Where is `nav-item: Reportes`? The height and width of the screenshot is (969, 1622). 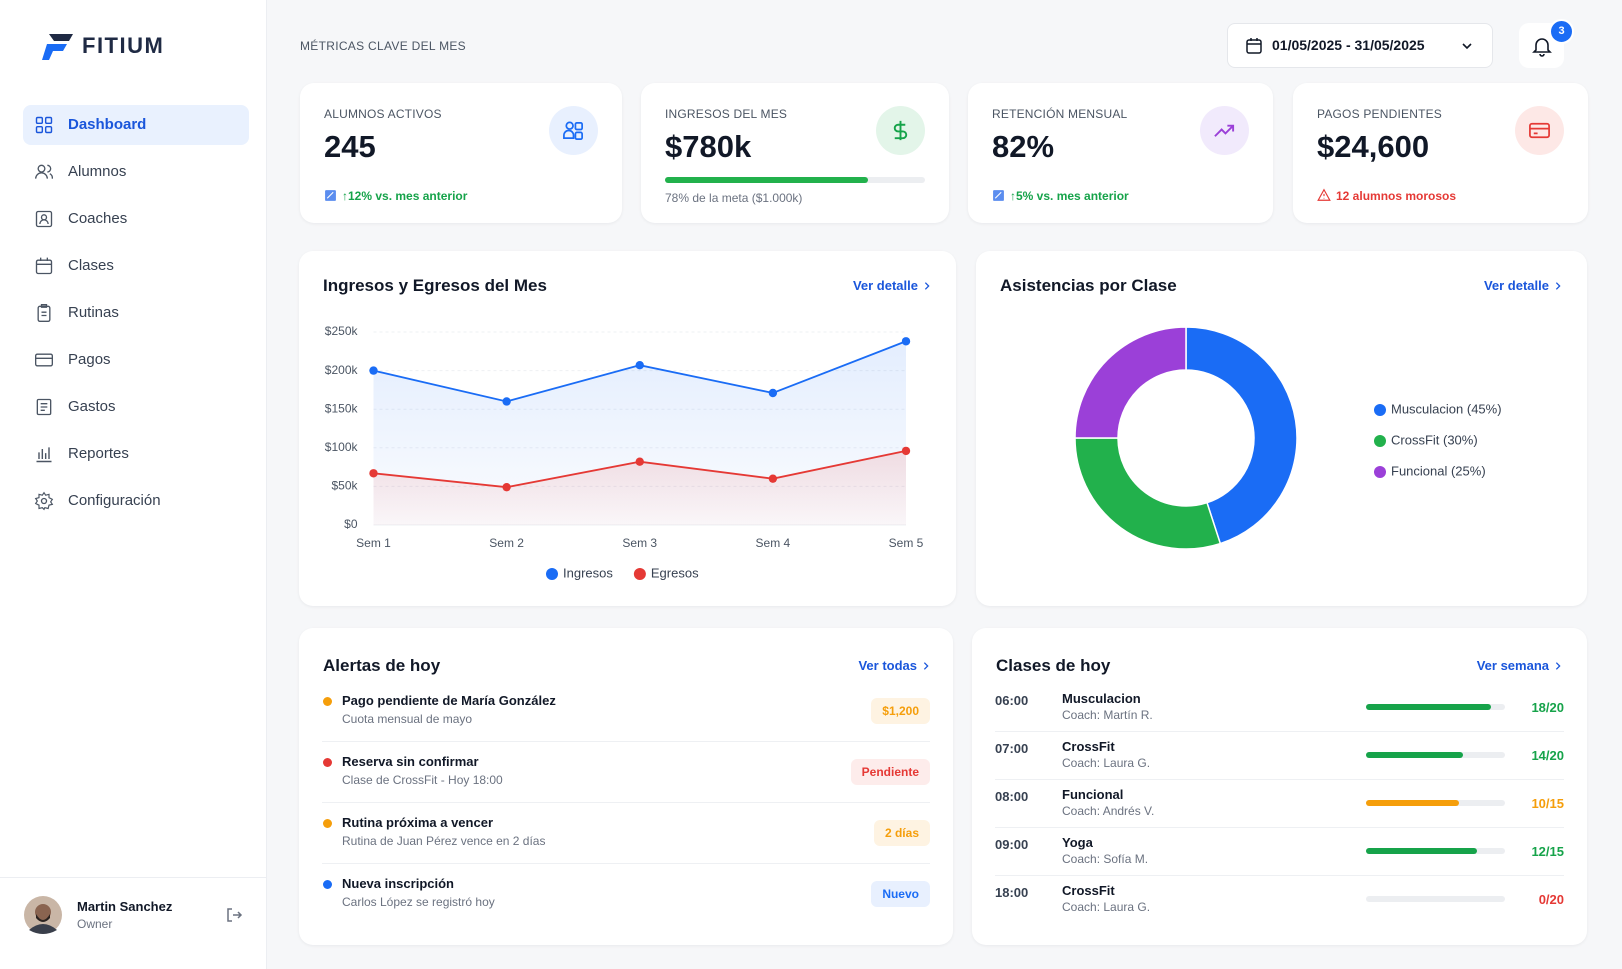
nav-item: Reportes is located at coordinates (136, 454).